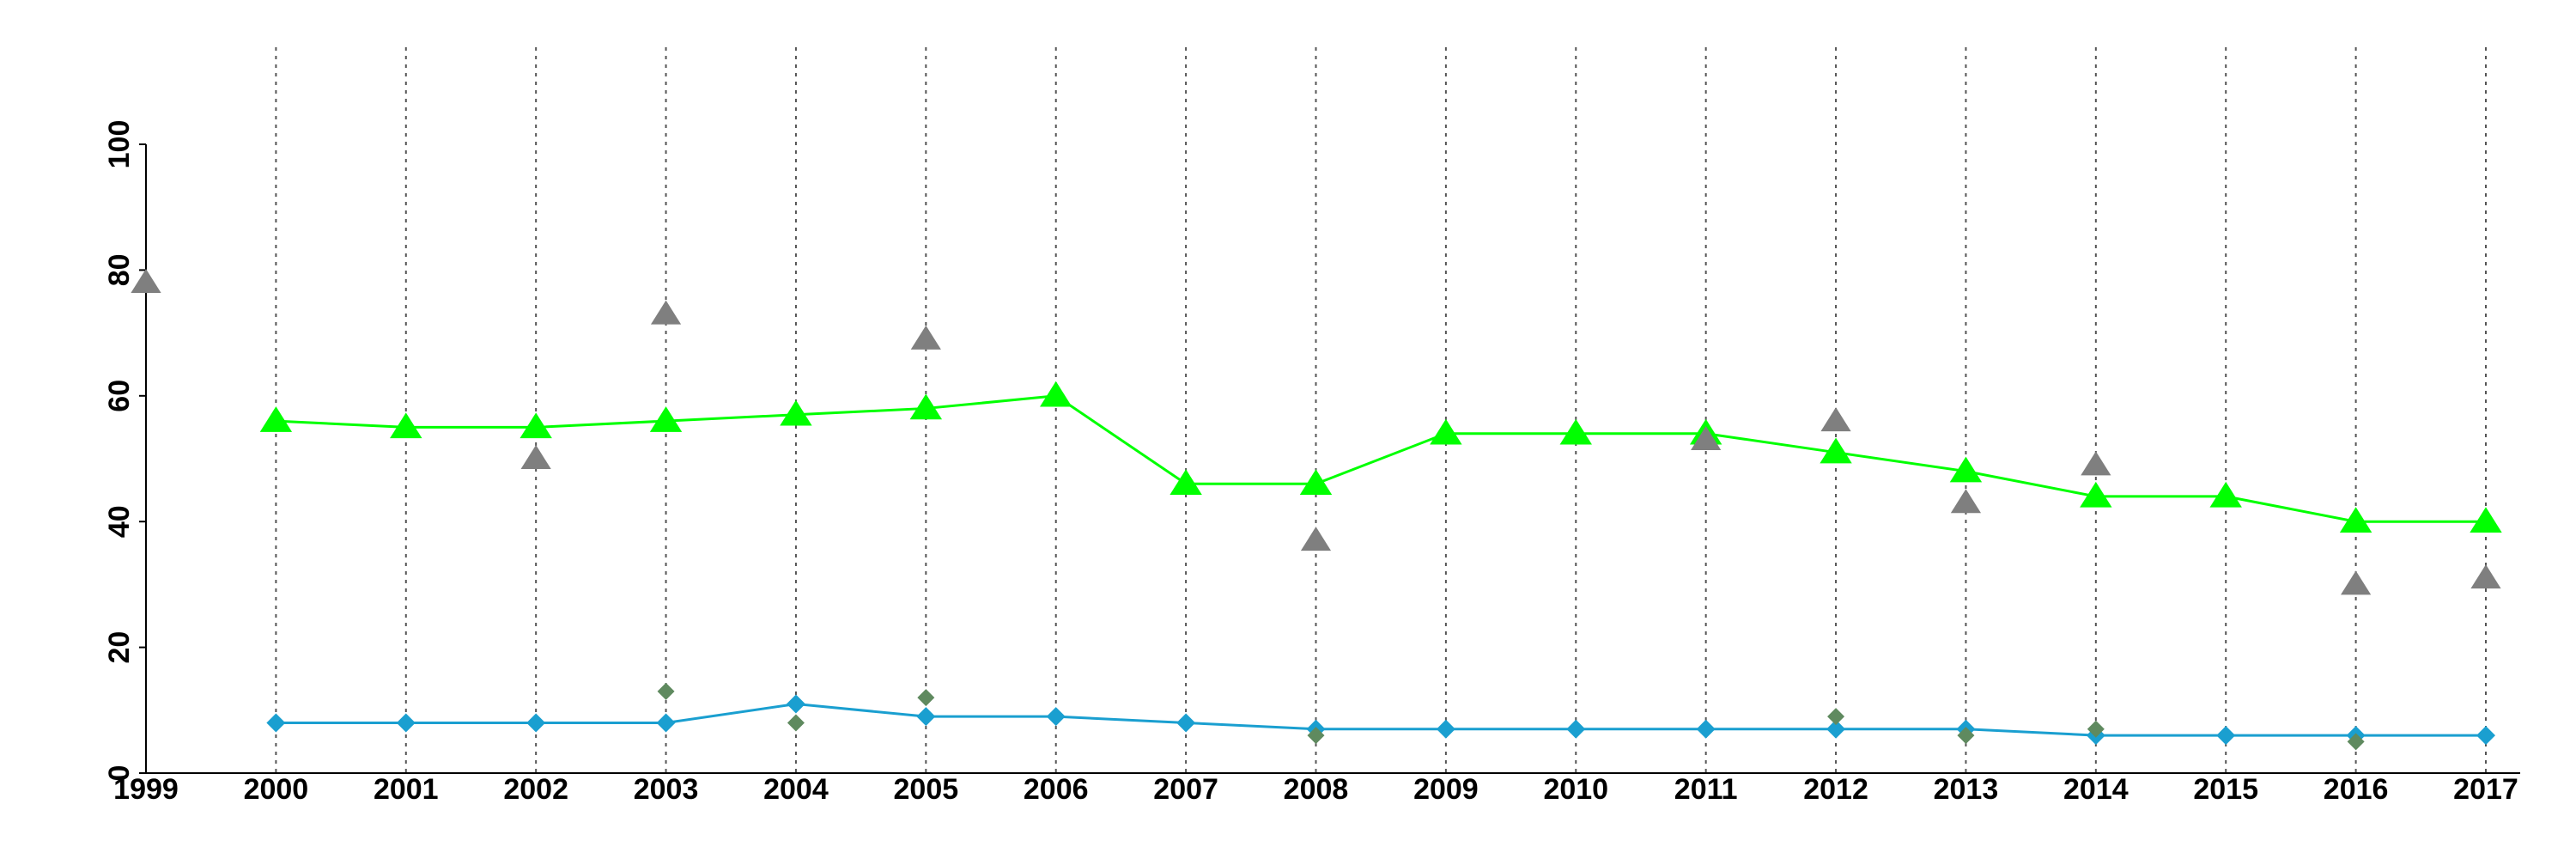  I want to click on series-3-point-2008, so click(1316, 736).